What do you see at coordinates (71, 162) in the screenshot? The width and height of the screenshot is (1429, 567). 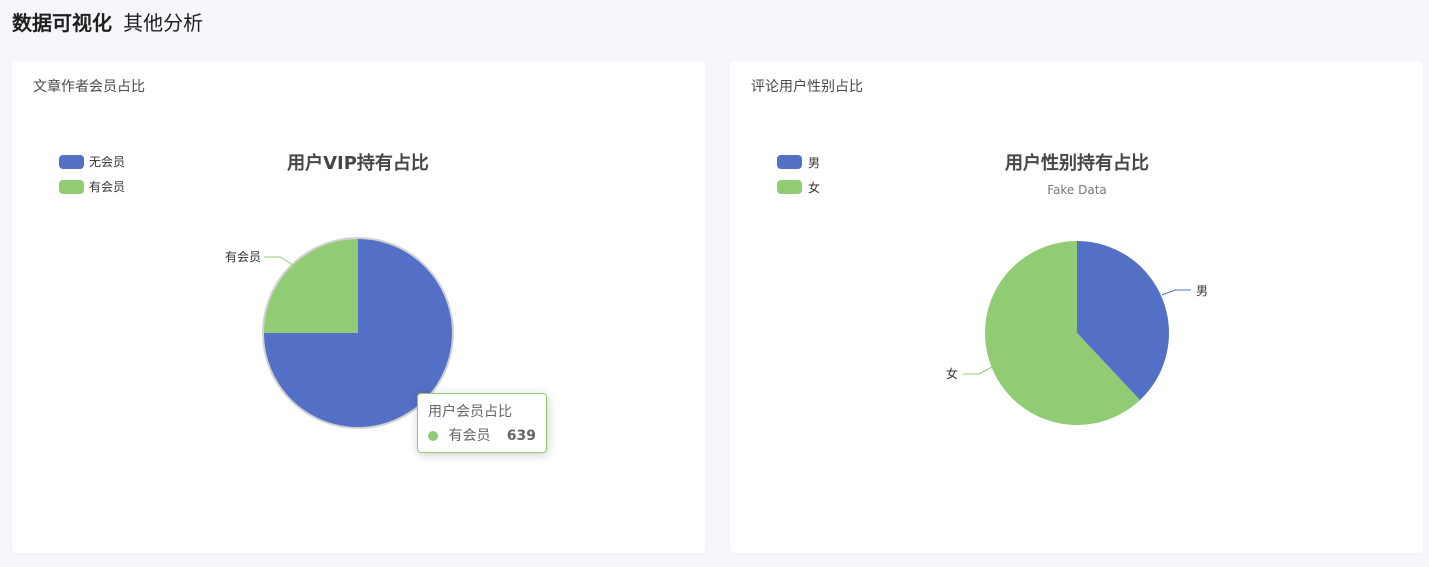 I see `legend-swatch-no-vip` at bounding box center [71, 162].